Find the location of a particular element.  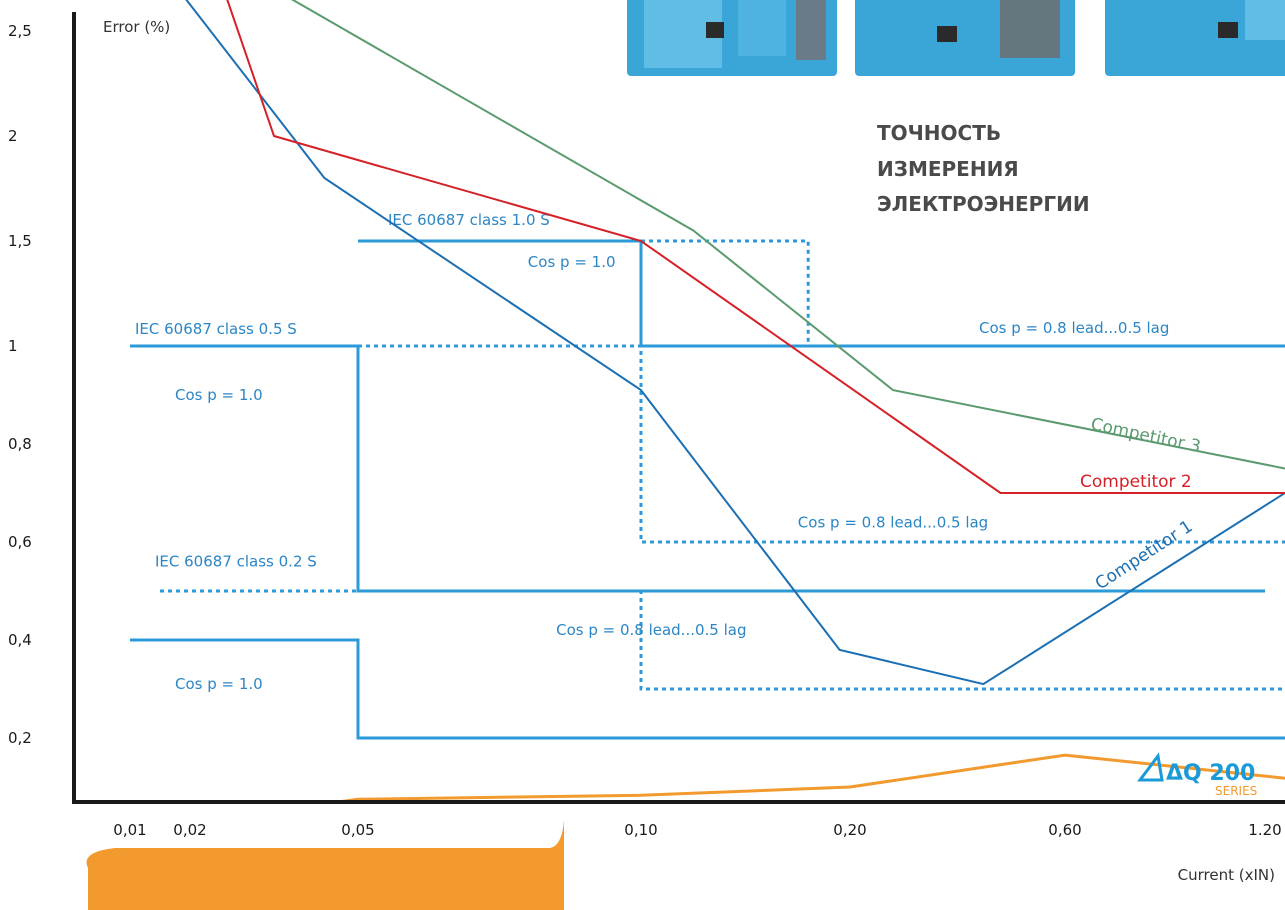

limit-iec-60687-class-1-0-s-note-1: Cos p = 1.0 is located at coordinates (572, 262).